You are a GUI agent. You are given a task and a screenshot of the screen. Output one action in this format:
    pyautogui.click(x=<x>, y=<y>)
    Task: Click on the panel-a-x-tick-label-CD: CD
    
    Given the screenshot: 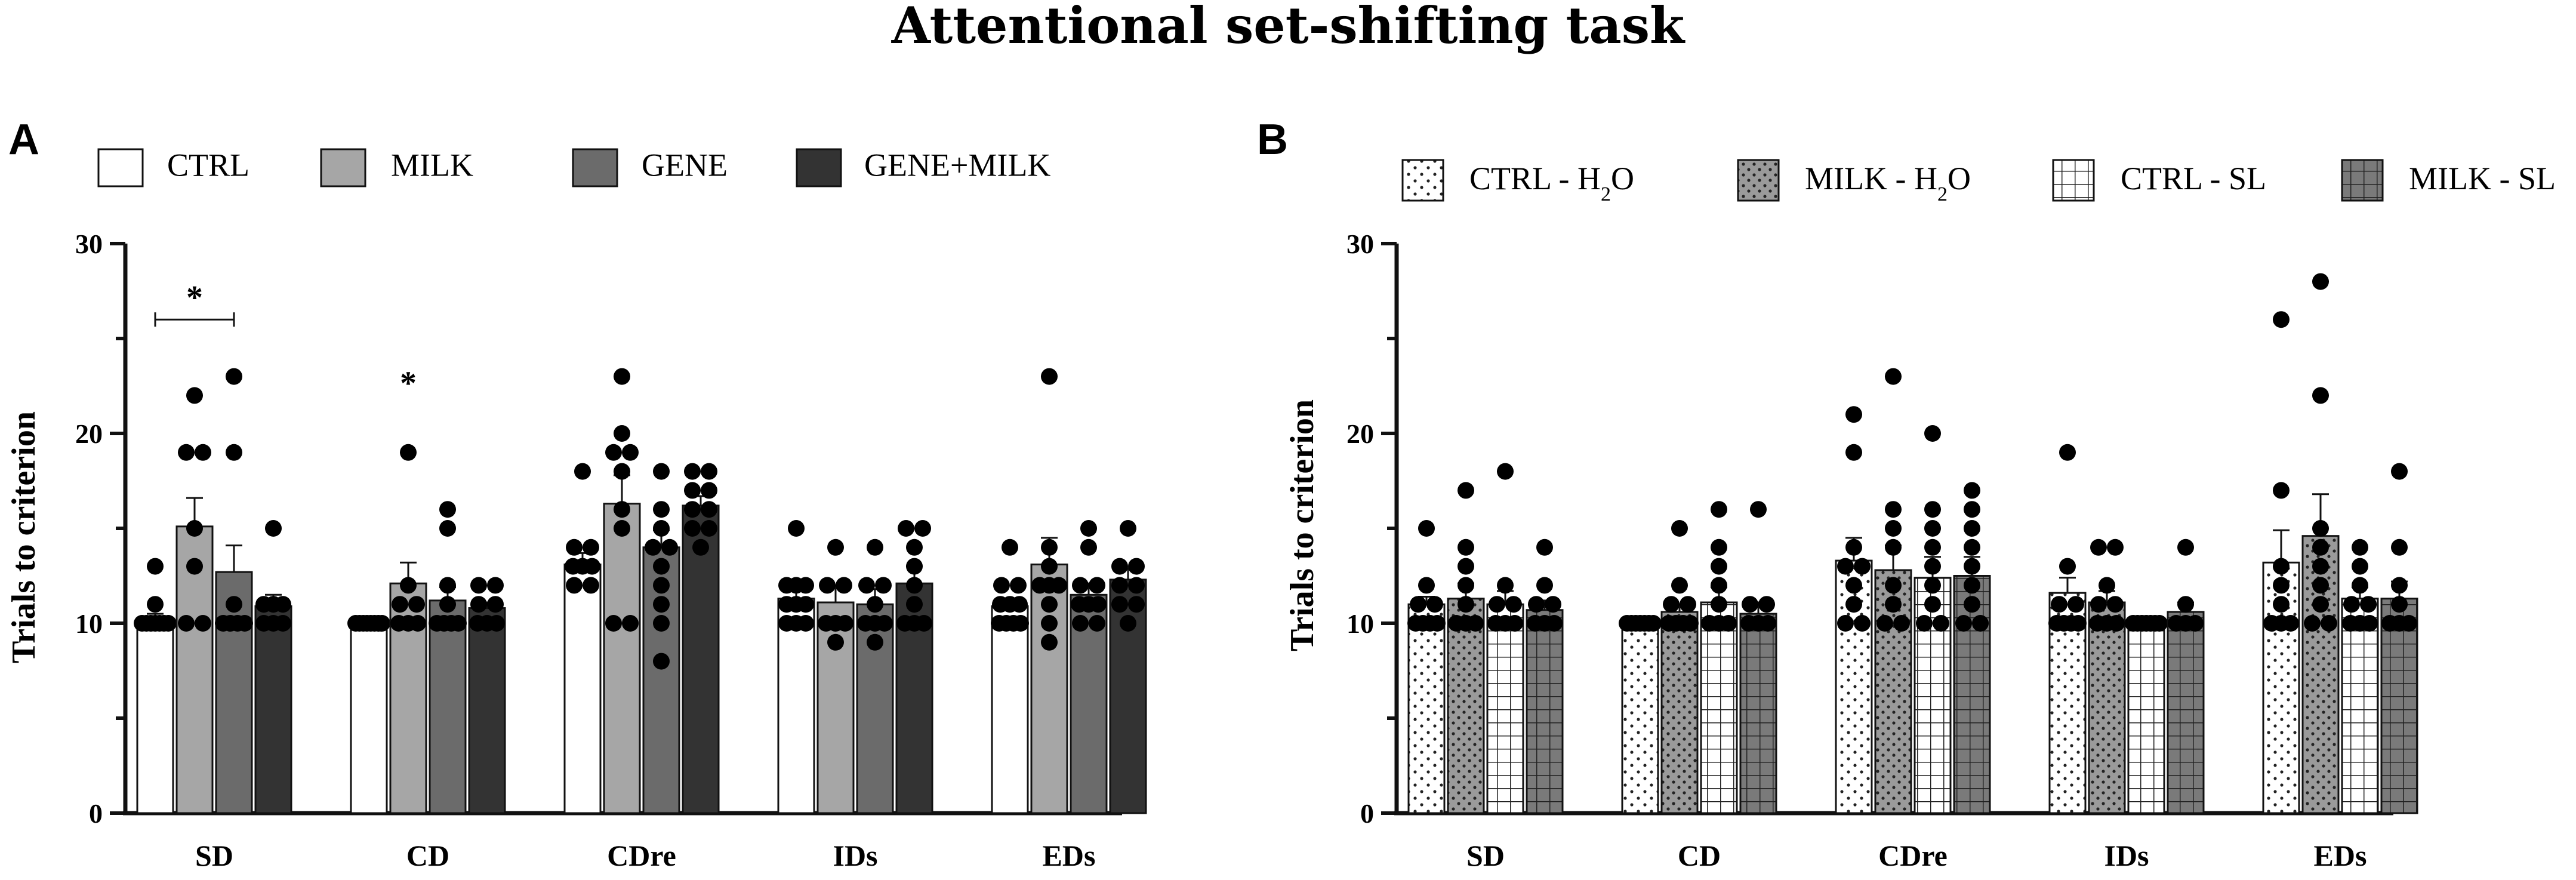 What is the action you would take?
    pyautogui.click(x=427, y=855)
    